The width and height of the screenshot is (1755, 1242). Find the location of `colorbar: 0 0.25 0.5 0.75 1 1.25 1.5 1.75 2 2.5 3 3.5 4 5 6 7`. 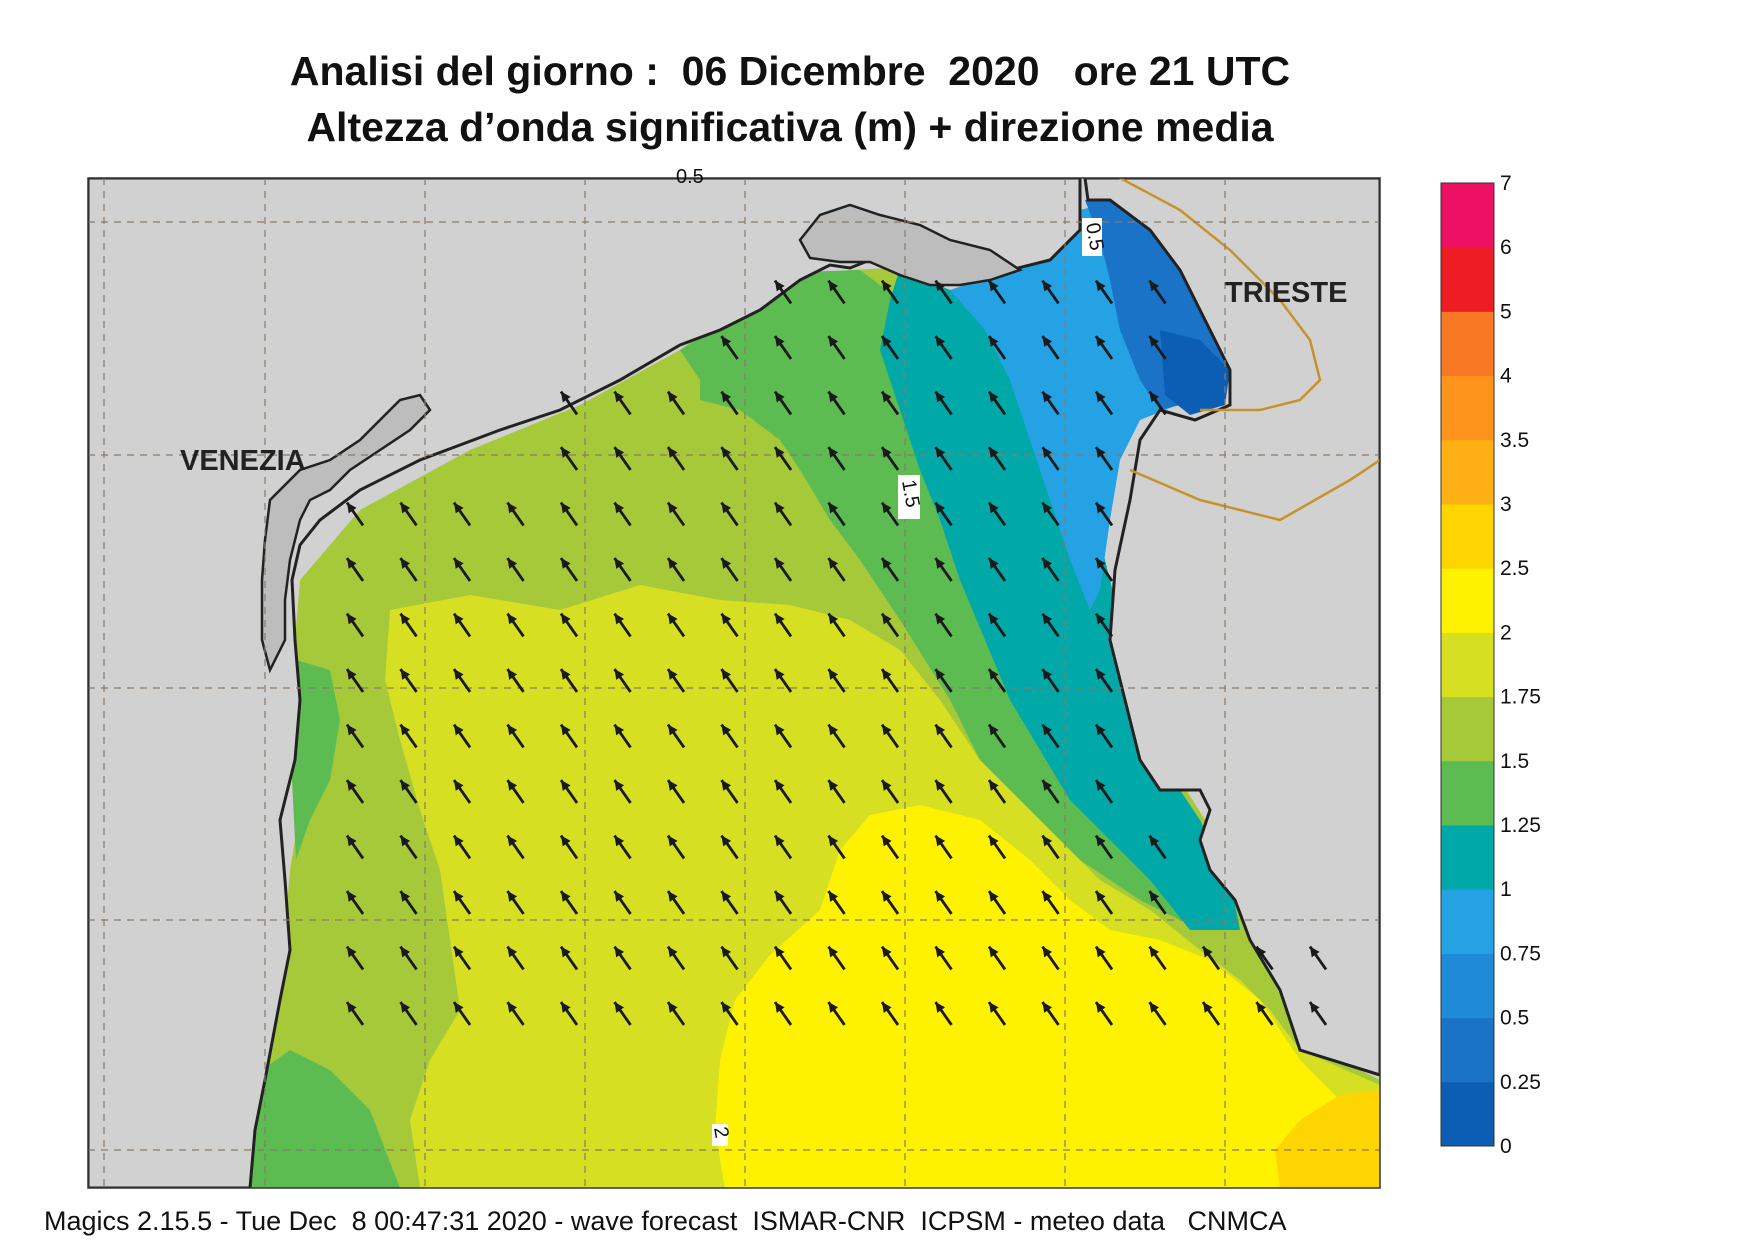

colorbar: 0 0.25 0.5 0.75 1 1.25 1.5 1.75 2 2.5 3 3.5 4 5 6 7 is located at coordinates (1490, 665).